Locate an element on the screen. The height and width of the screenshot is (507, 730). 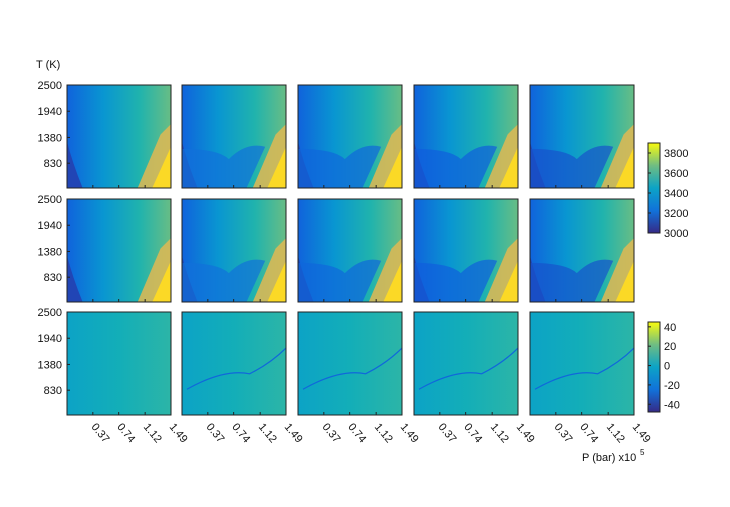
heatmap-panel-r1-c2 is located at coordinates (234, 136).